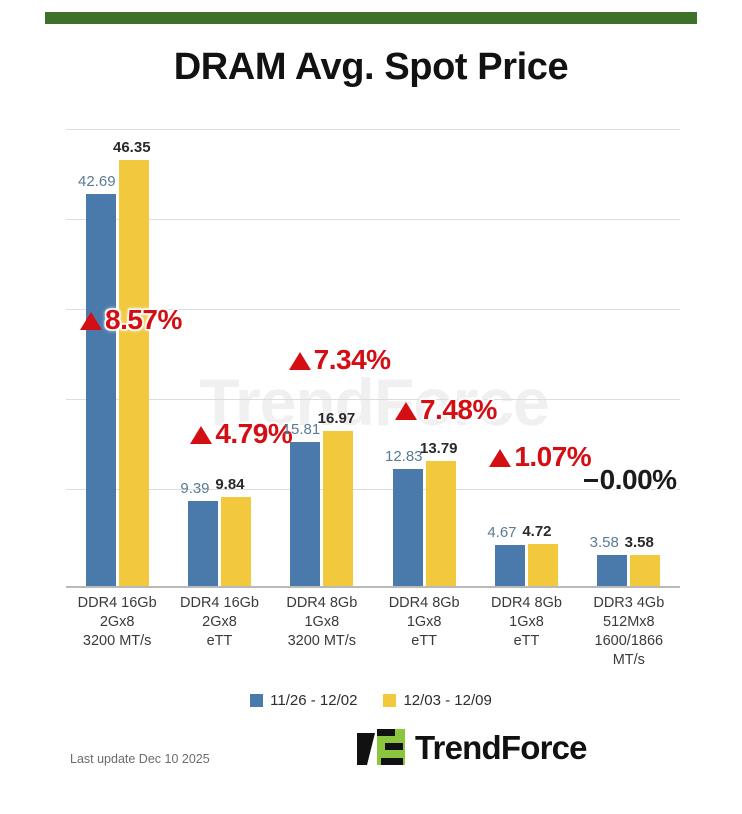 The height and width of the screenshot is (814, 742). I want to click on change-percent-badge: 0.00%, so click(630, 480).